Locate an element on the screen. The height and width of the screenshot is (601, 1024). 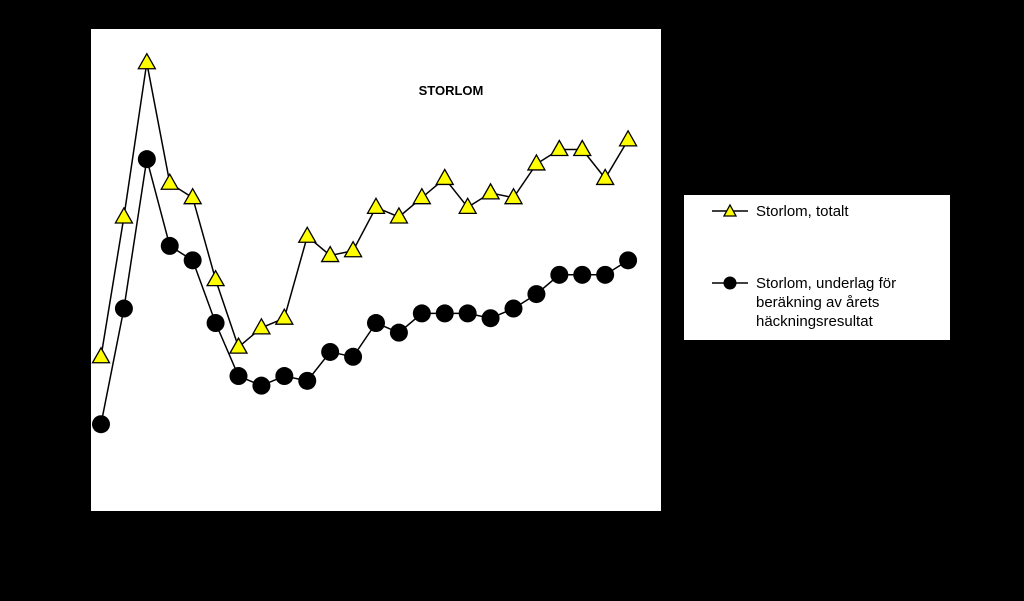
legend-marker-triangle is located at coordinates (730, 210).